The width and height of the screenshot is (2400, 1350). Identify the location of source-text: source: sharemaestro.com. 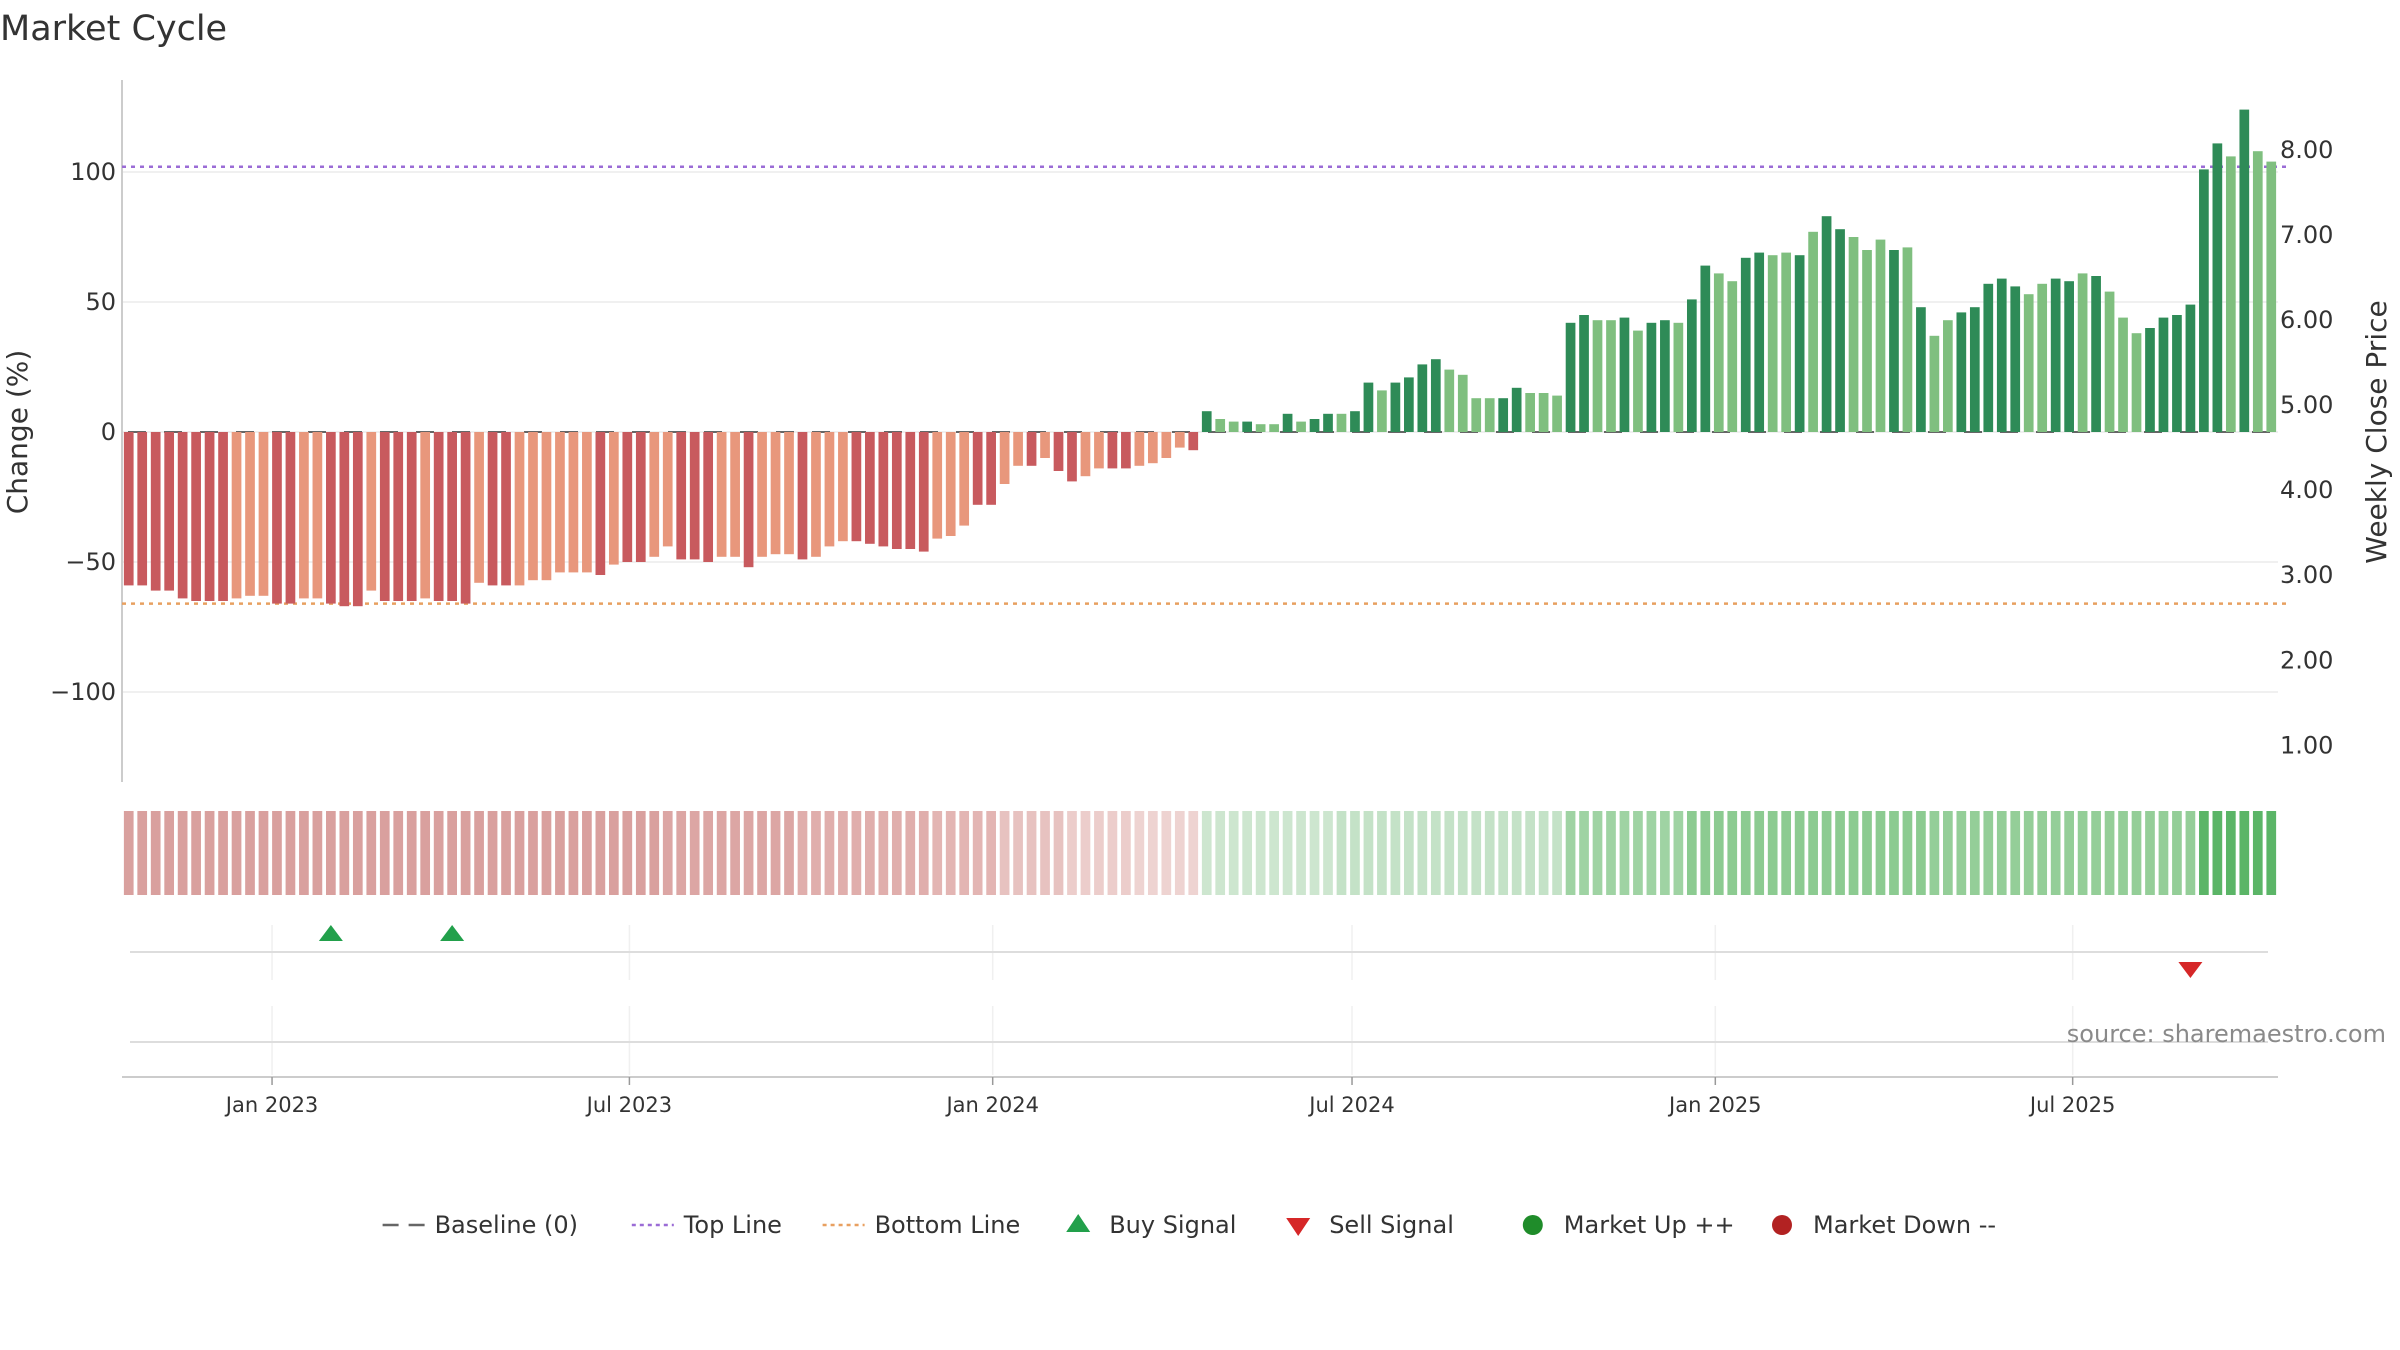
(2226, 1034).